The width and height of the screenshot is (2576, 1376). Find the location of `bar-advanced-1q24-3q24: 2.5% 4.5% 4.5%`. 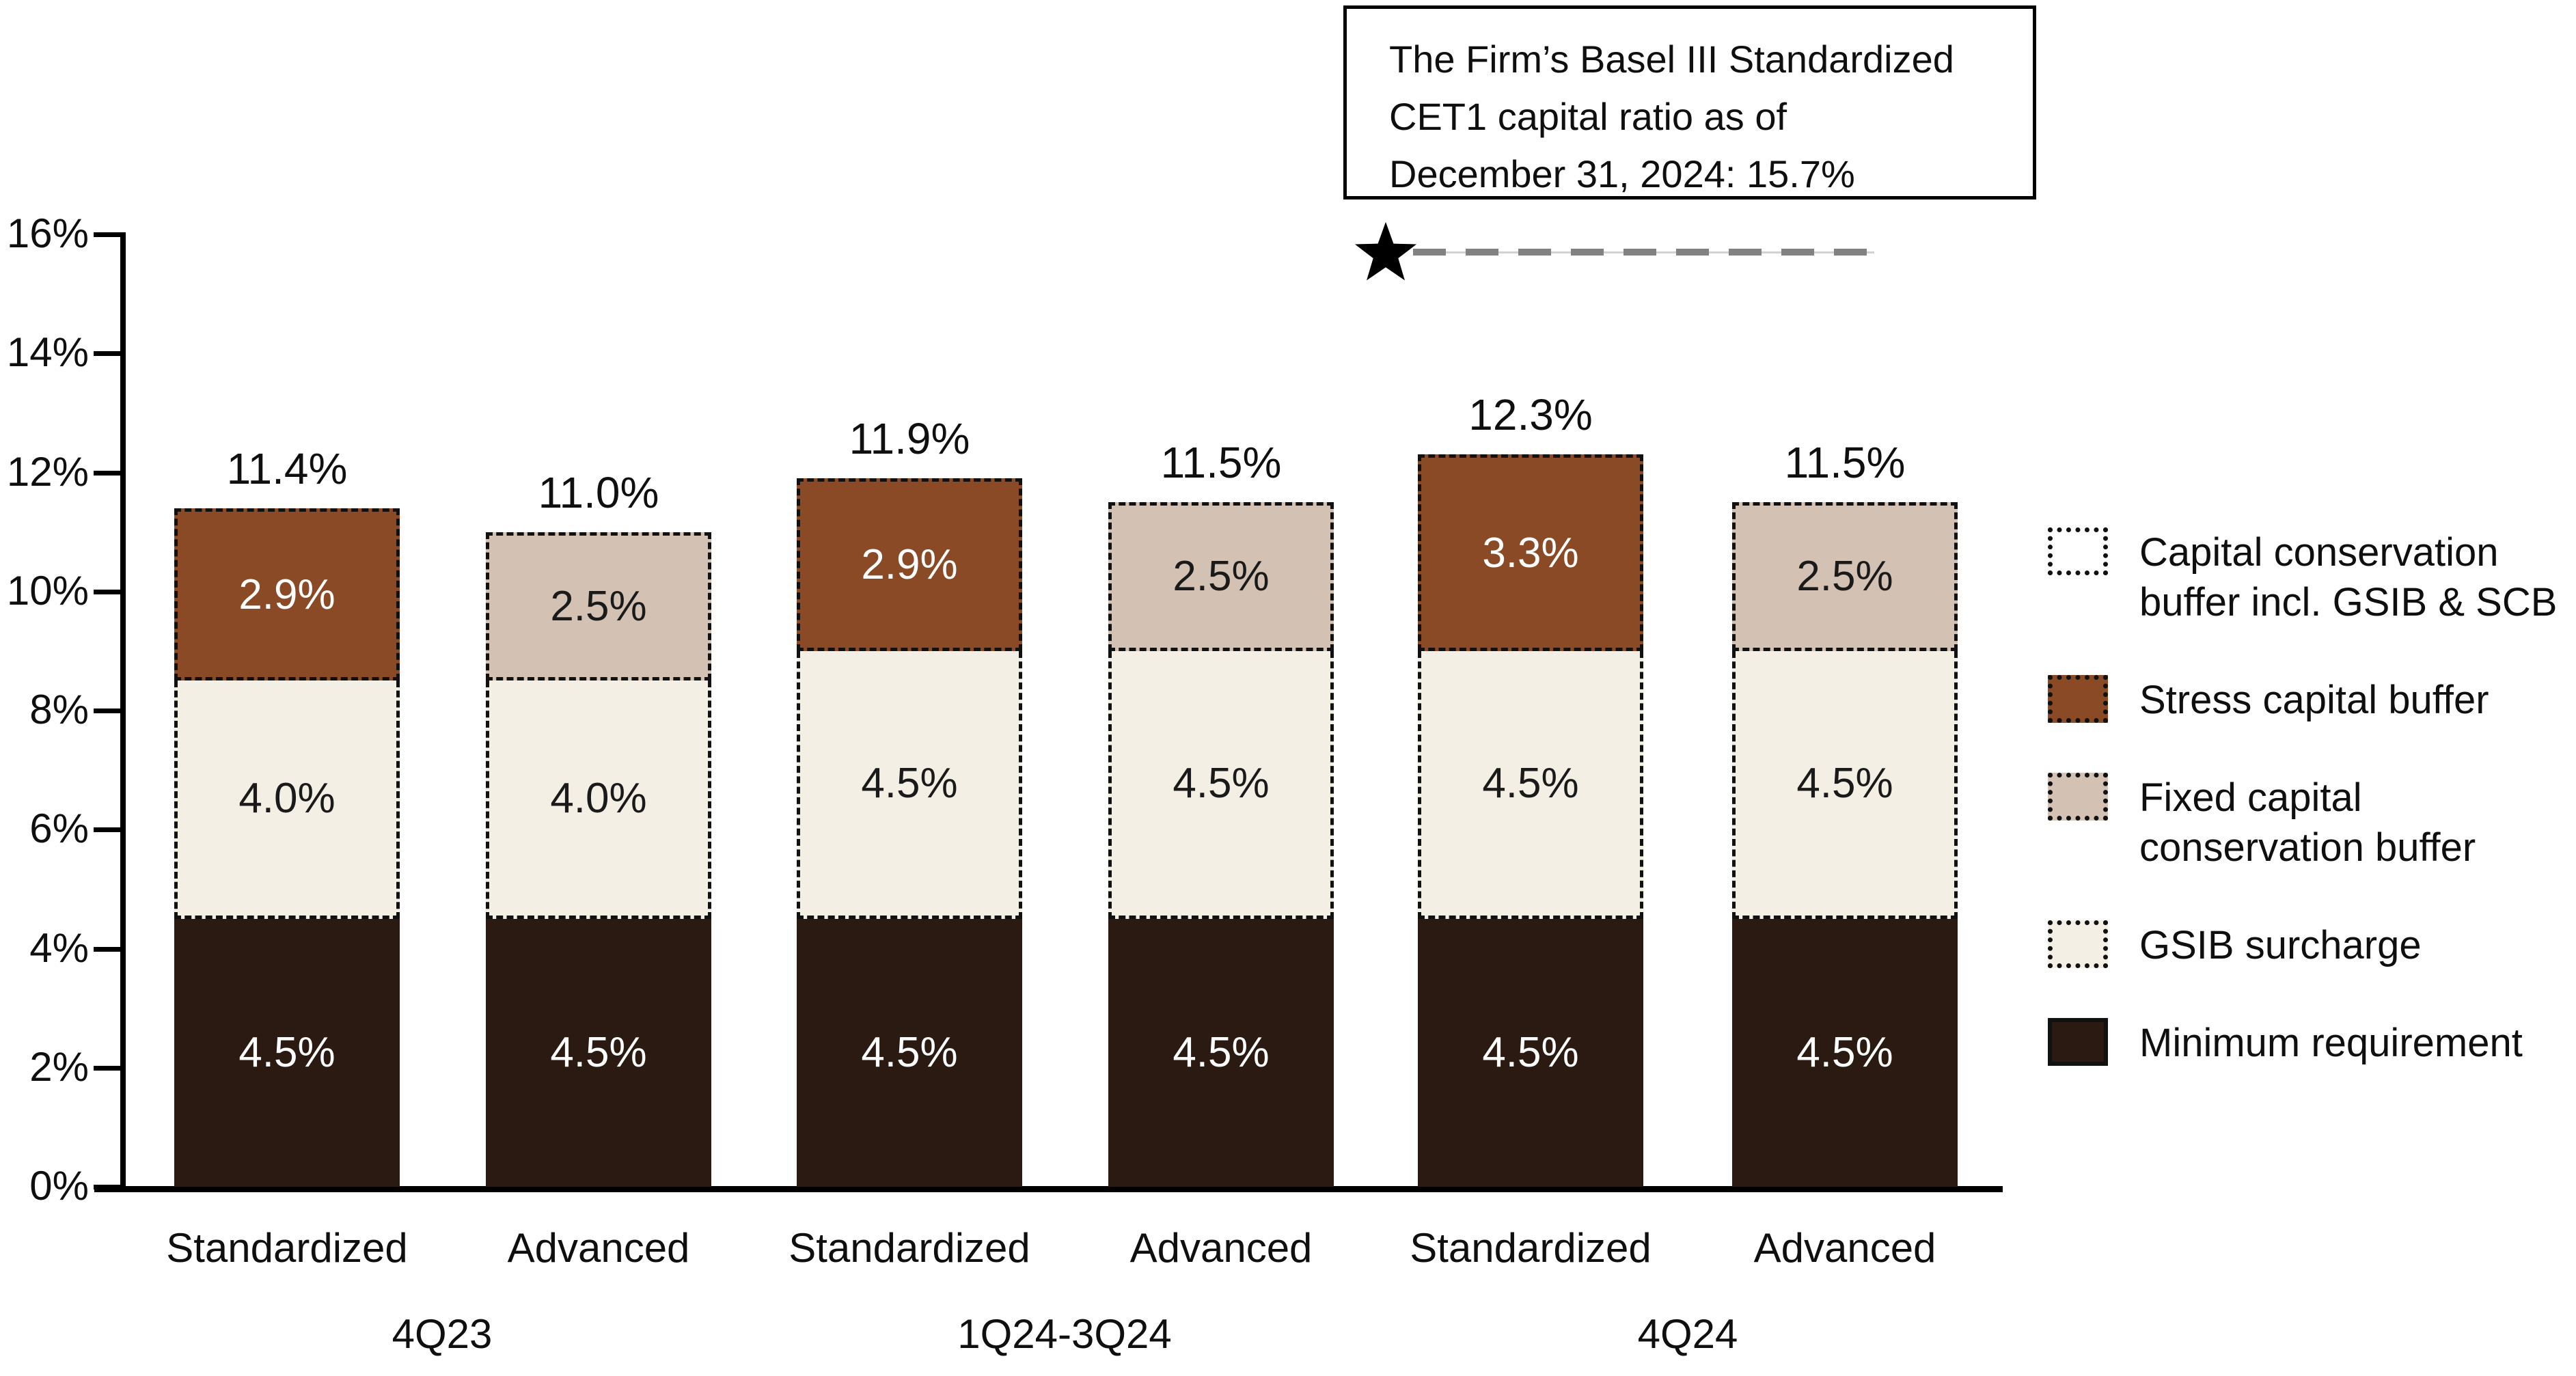

bar-advanced-1q24-3q24: 2.5% 4.5% 4.5% is located at coordinates (1221, 844).